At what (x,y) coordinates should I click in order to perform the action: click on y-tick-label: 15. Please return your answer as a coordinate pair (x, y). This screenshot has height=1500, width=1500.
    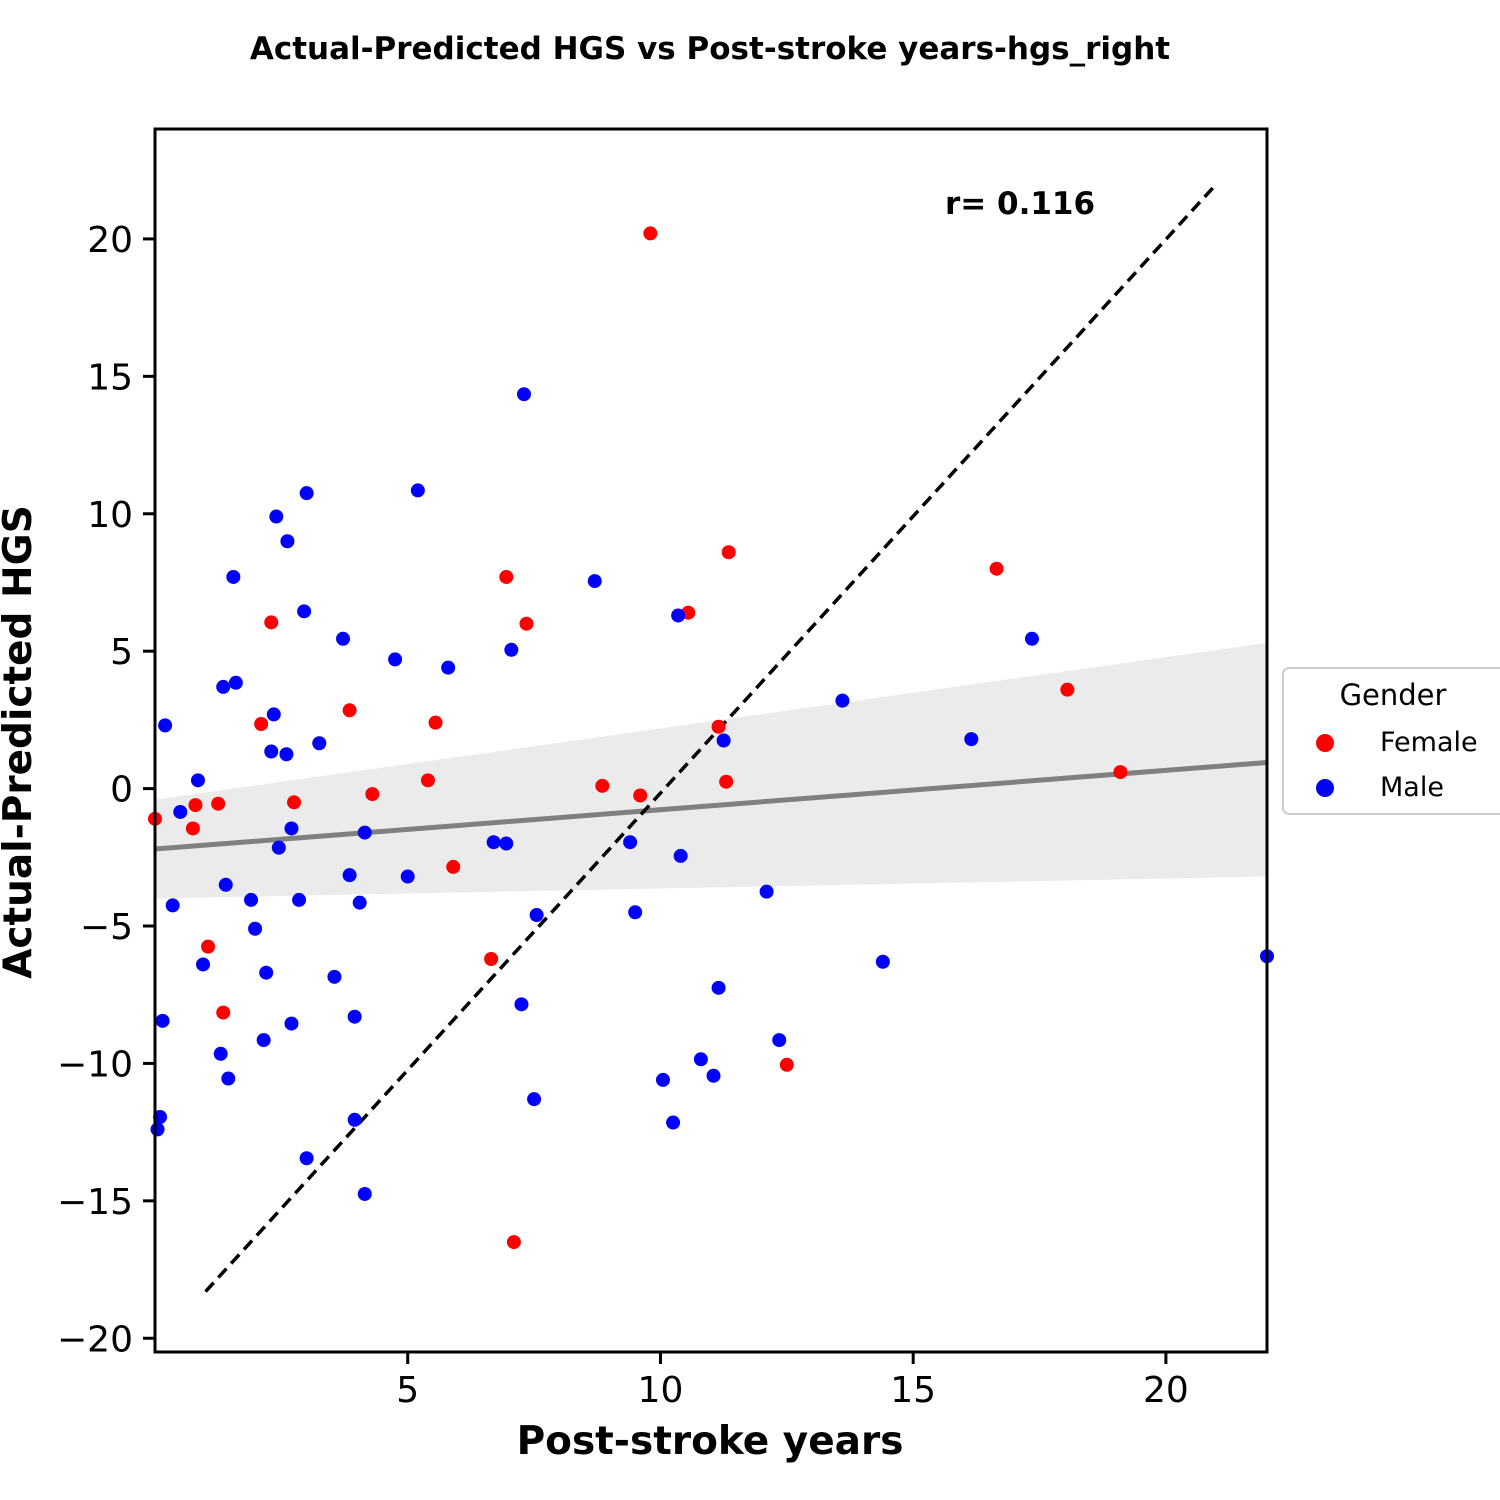
    Looking at the image, I should click on (110, 377).